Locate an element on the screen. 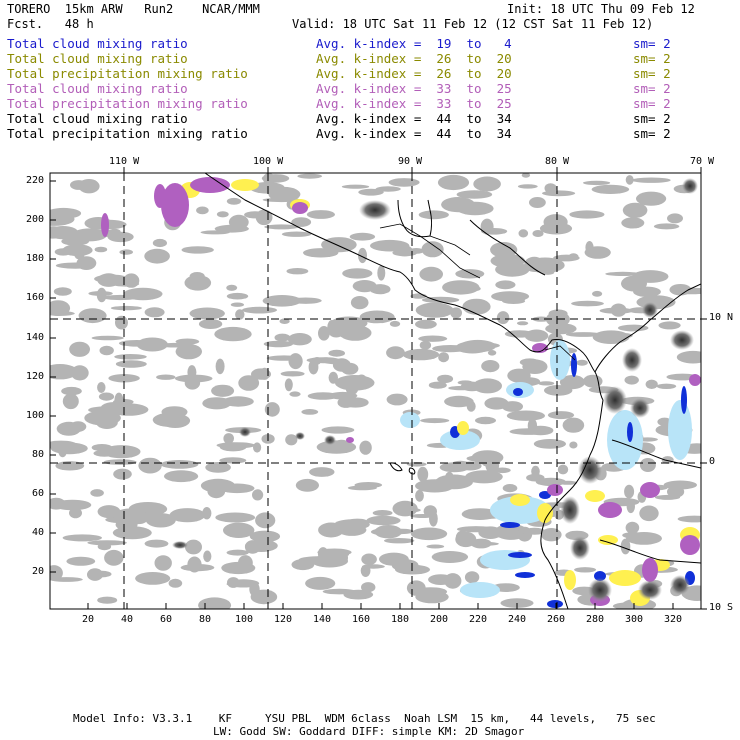  x-tick-label: 180 is located at coordinates (400, 619).